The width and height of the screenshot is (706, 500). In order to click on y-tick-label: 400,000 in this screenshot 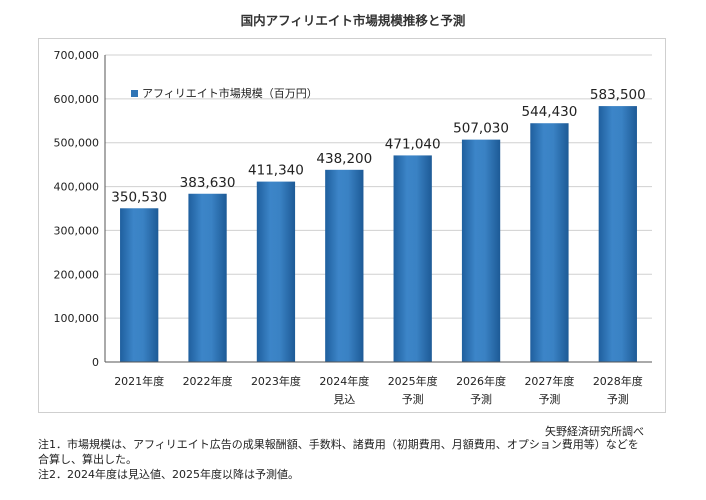, I will do `click(77, 187)`.